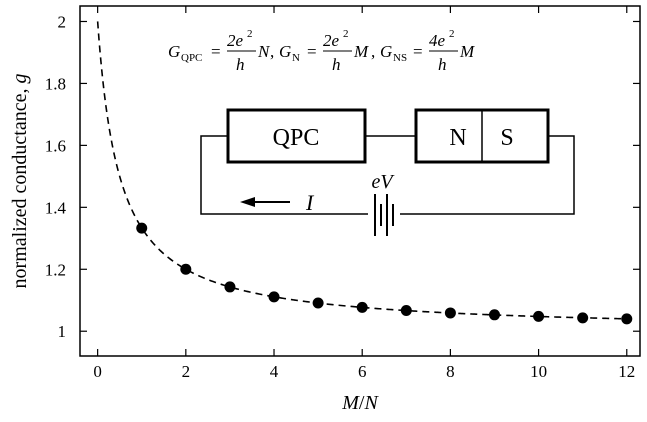 This screenshot has height=422, width=647. I want to click on x-tick-label: 8, so click(450, 371).